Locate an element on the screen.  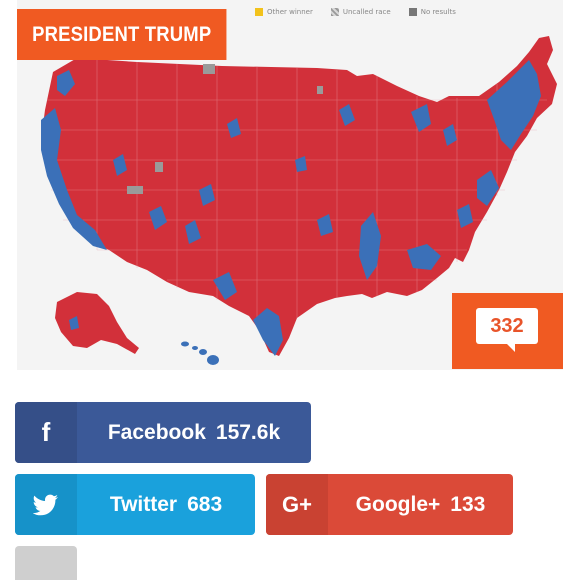
facebook-count: 157.6k is located at coordinates (248, 432).